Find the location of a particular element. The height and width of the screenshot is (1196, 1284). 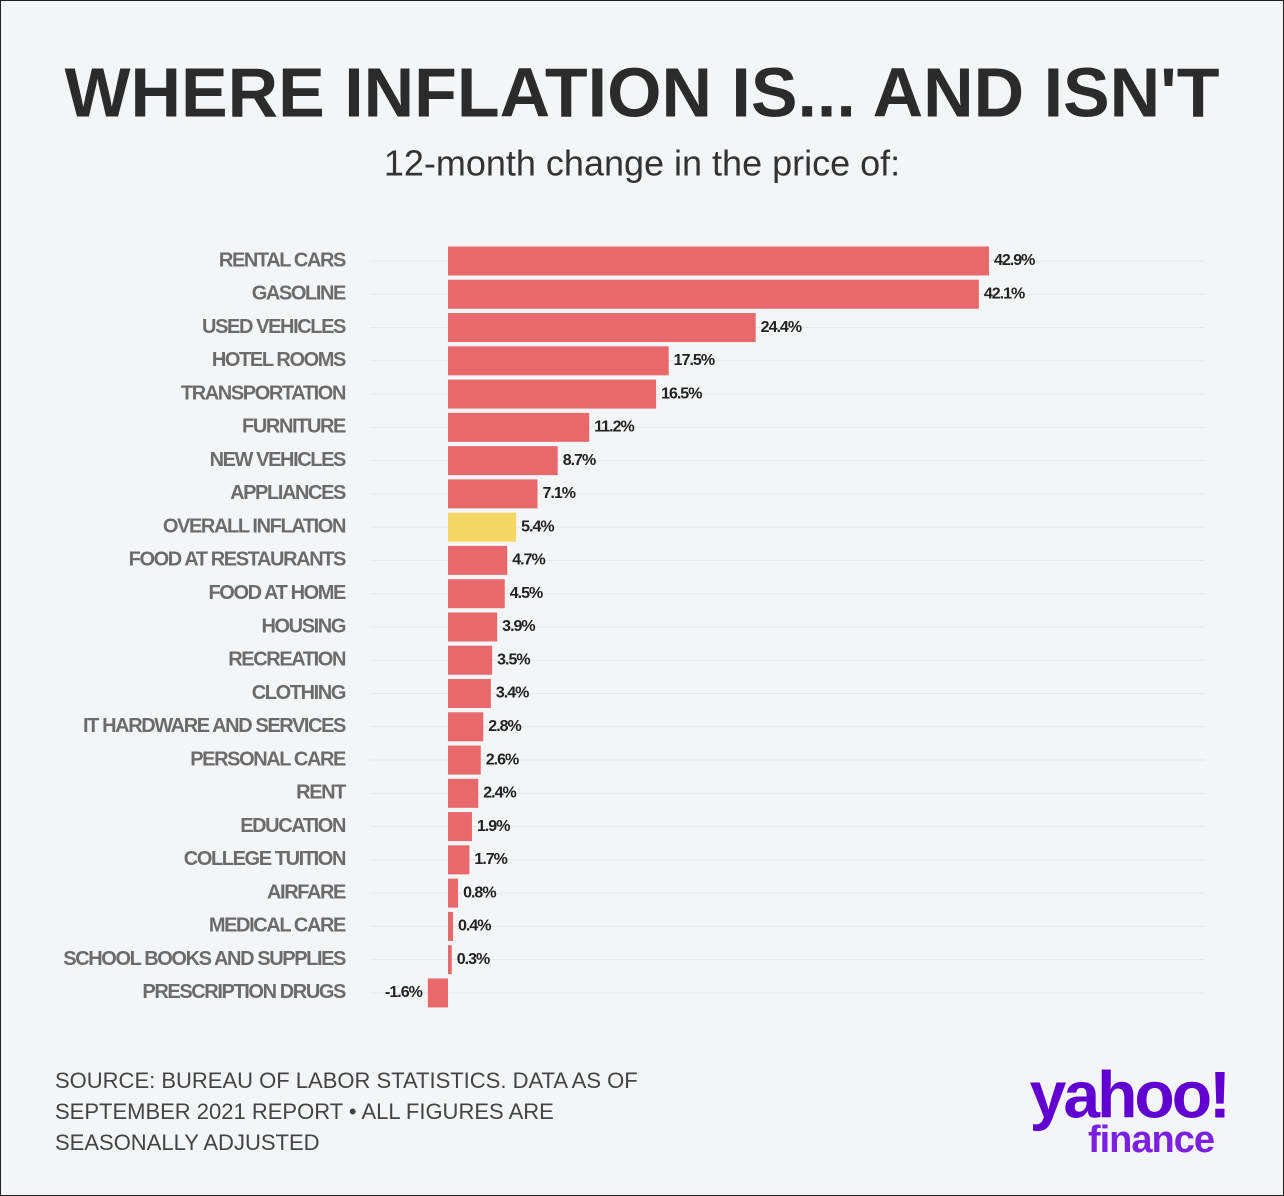

value-label: 0.3% is located at coordinates (473, 959).